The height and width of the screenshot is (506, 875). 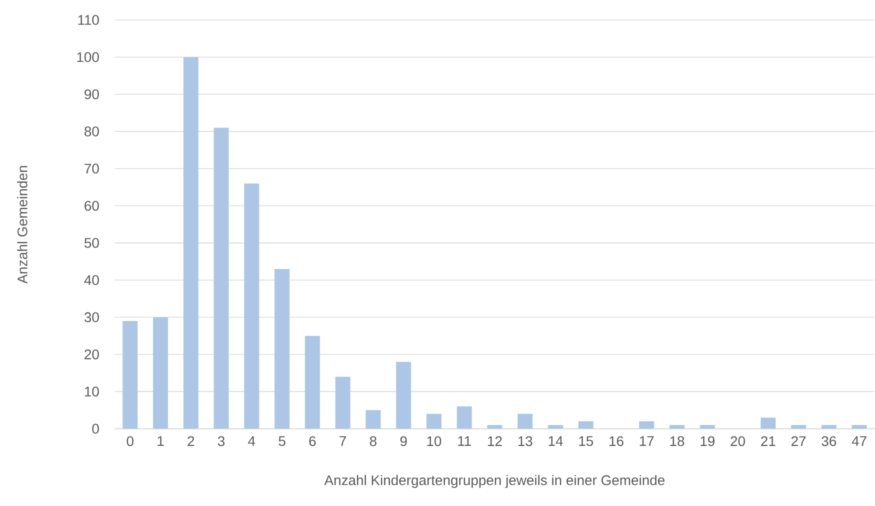 What do you see at coordinates (859, 441) in the screenshot?
I see `x-tick-label: 47` at bounding box center [859, 441].